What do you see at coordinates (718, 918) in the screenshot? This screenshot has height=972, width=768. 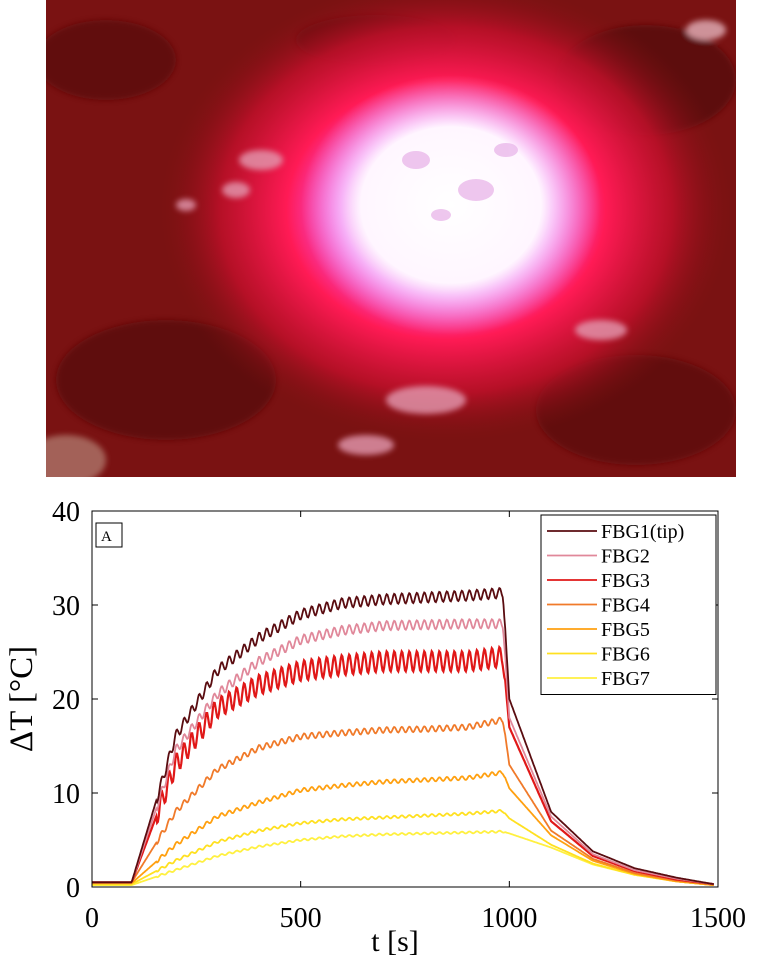 I see `x-tick-label: 1500` at bounding box center [718, 918].